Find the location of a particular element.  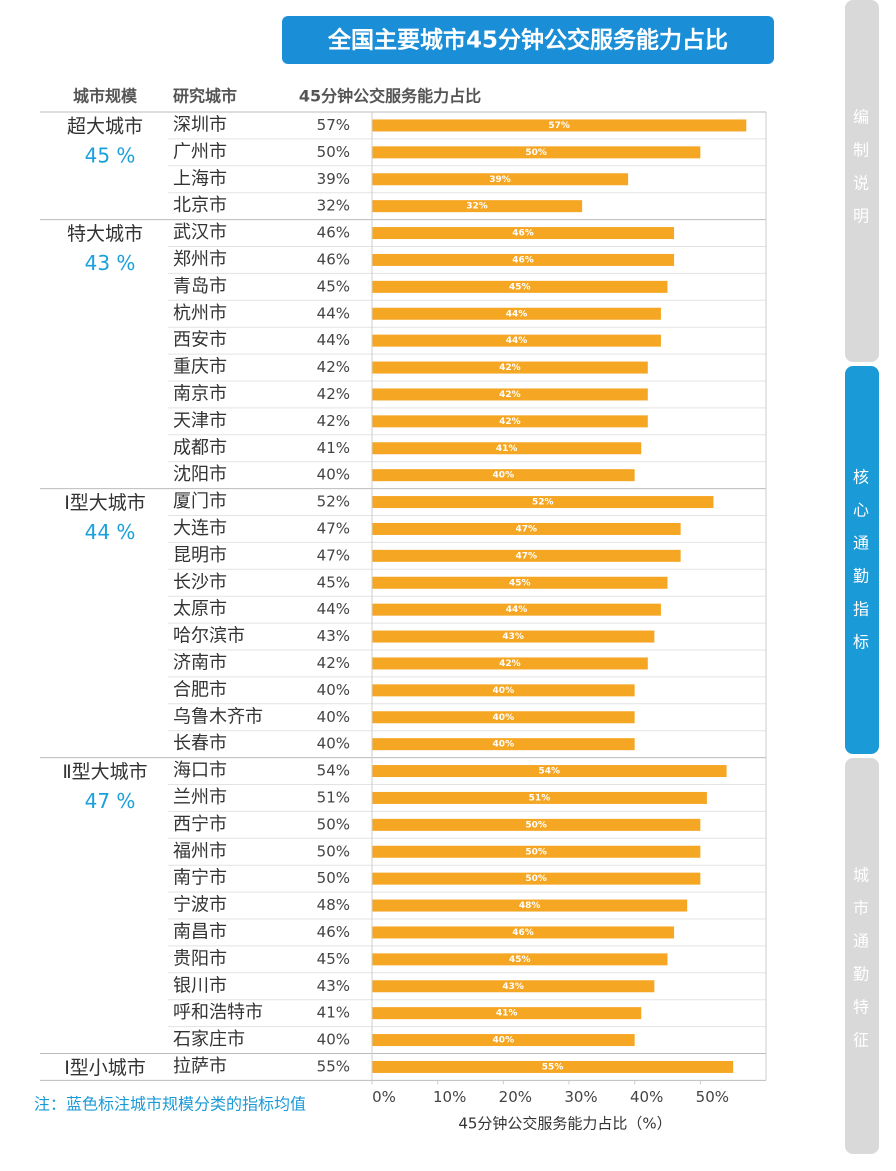

city-name: 上海市 is located at coordinates (200, 178).